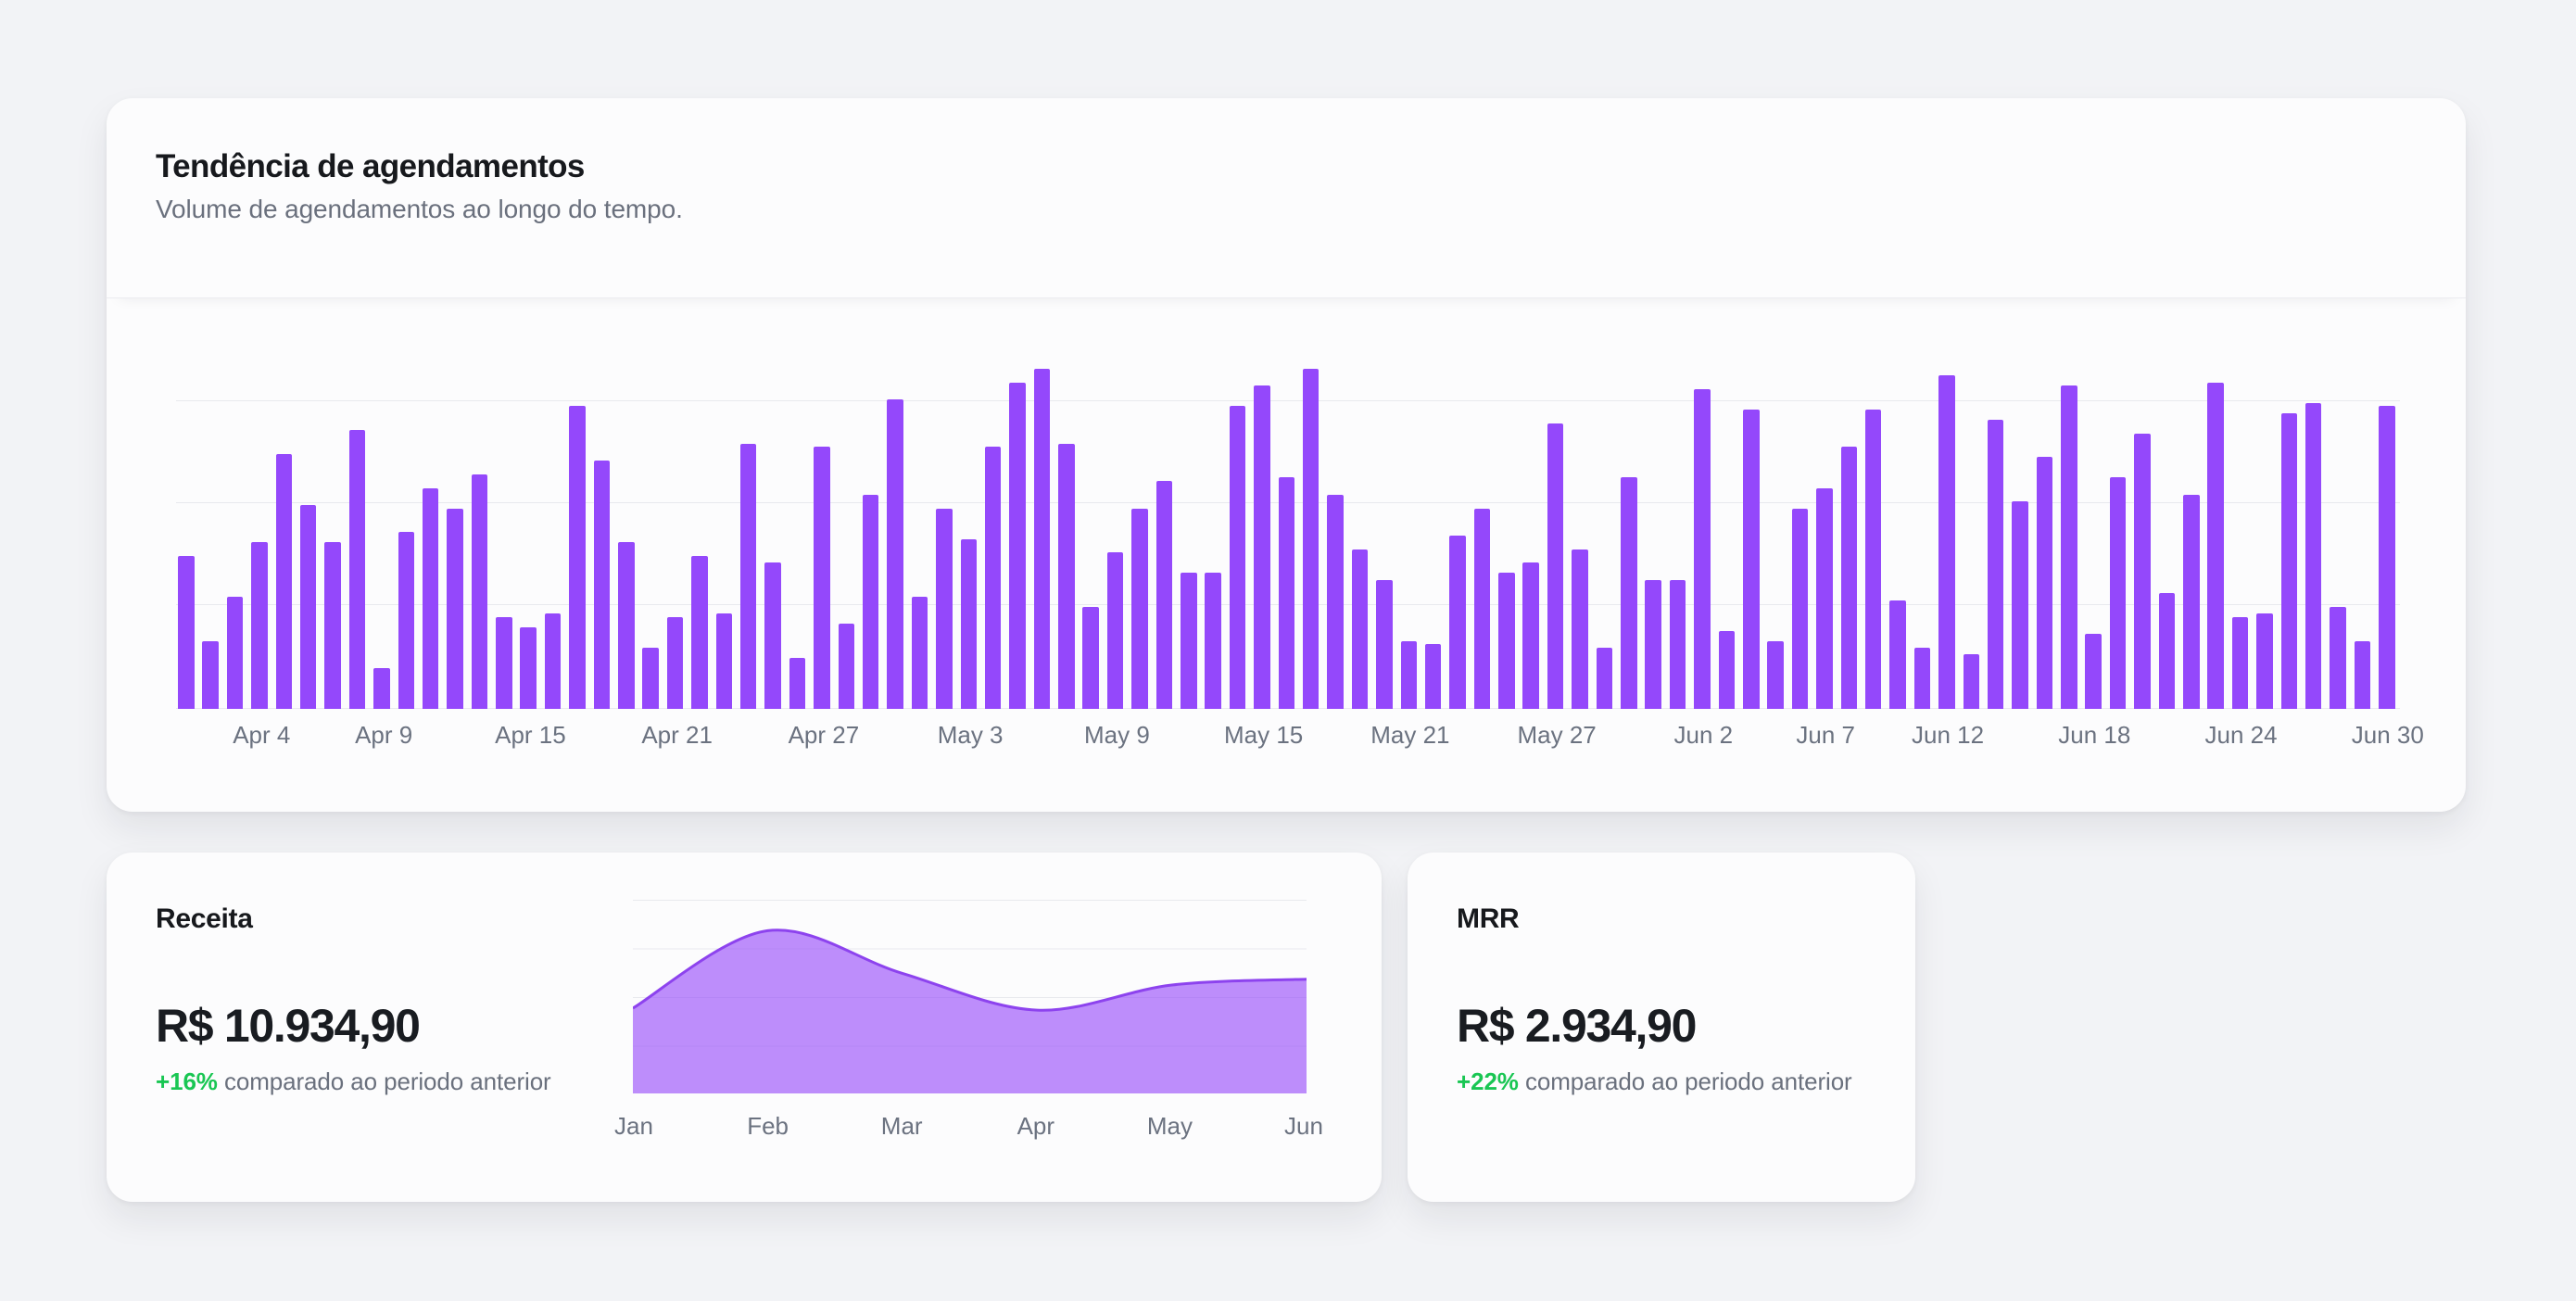 This screenshot has width=2576, height=1301. Describe the element at coordinates (2387, 735) in the screenshot. I see `x-tick-label: Jun 30` at that location.